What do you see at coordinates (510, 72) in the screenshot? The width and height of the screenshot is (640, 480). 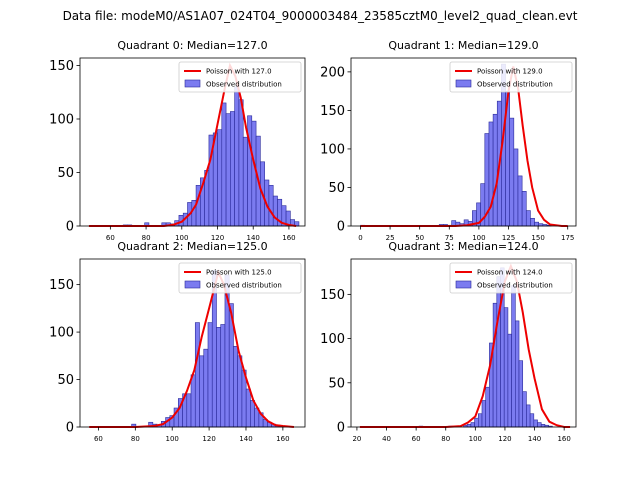 I see `legend-label-fit: Poisson with 129.0` at bounding box center [510, 72].